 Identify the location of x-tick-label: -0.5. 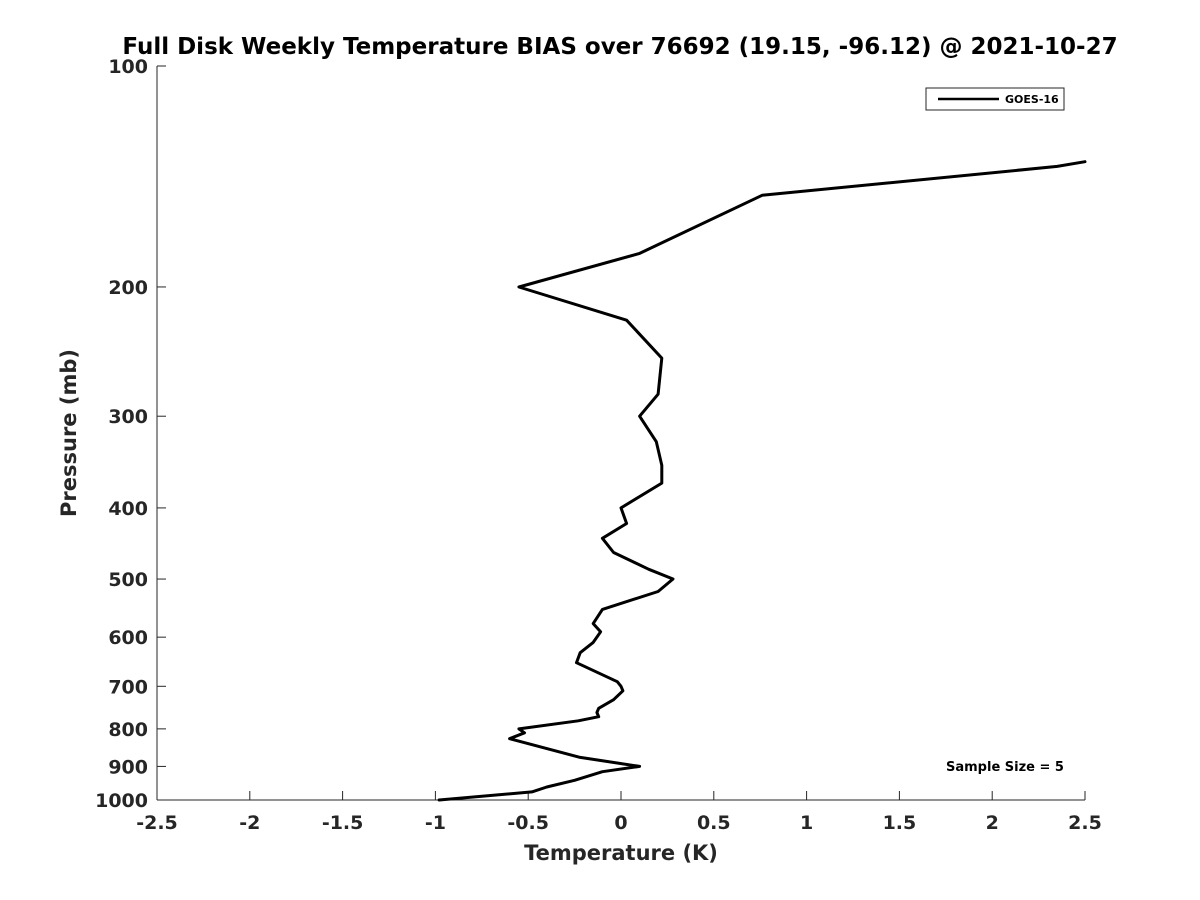
(528, 823).